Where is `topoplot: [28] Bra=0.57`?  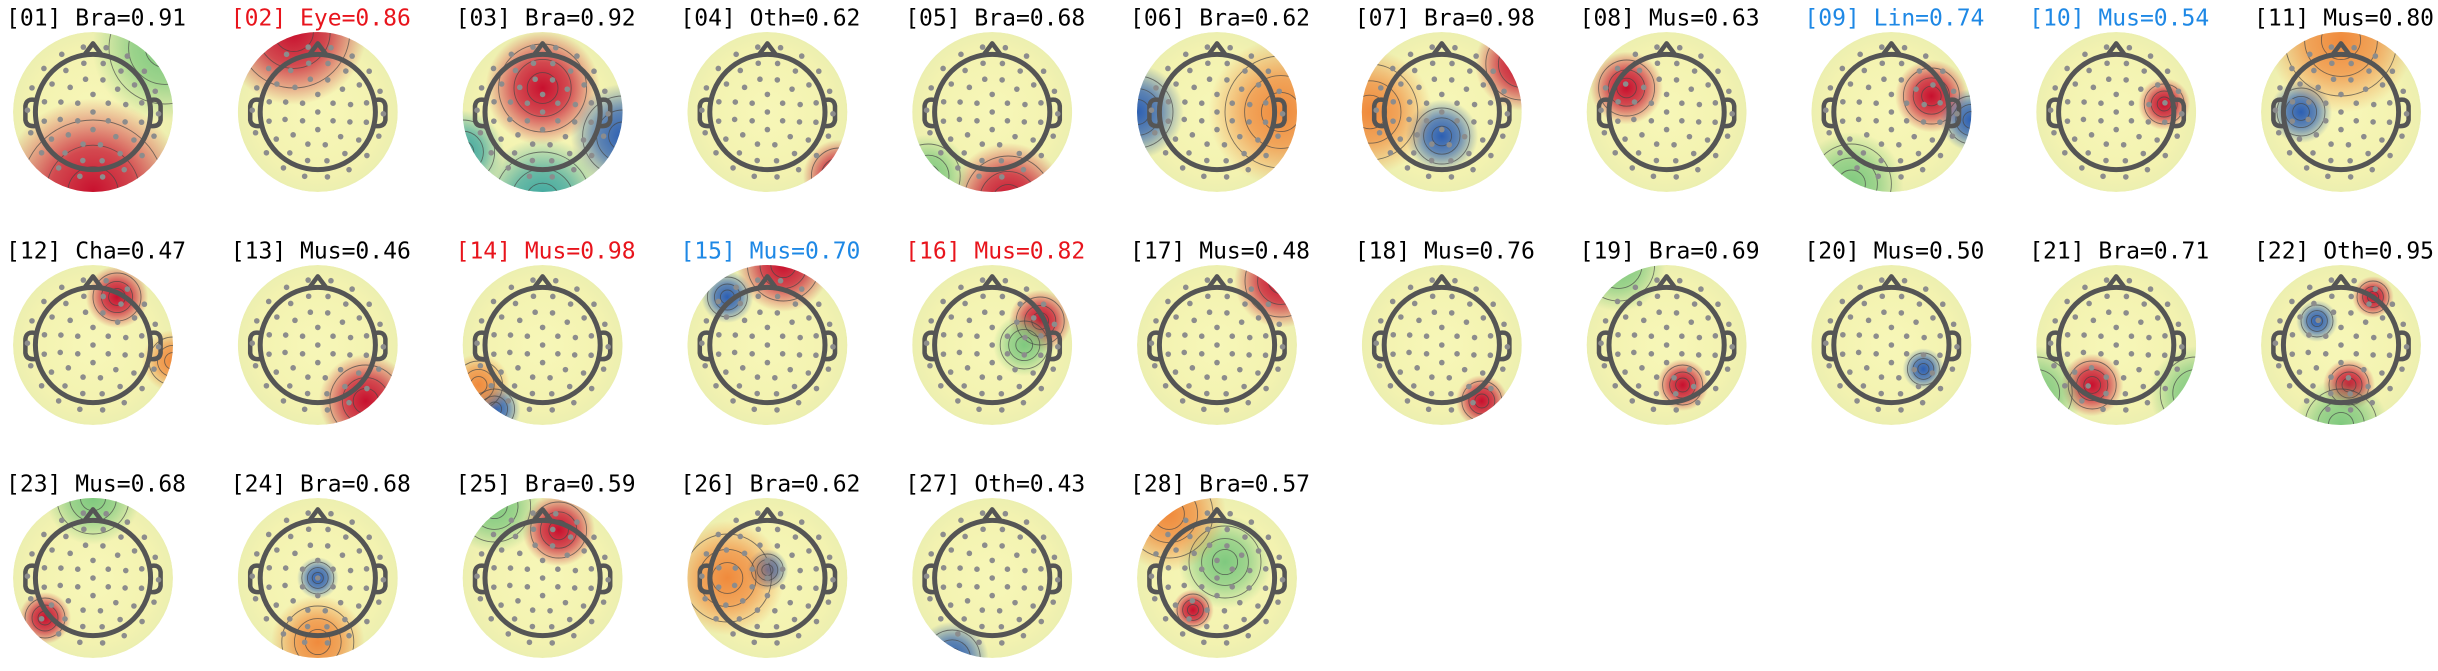
topoplot: [28] Bra=0.57 is located at coordinates (1220, 565).